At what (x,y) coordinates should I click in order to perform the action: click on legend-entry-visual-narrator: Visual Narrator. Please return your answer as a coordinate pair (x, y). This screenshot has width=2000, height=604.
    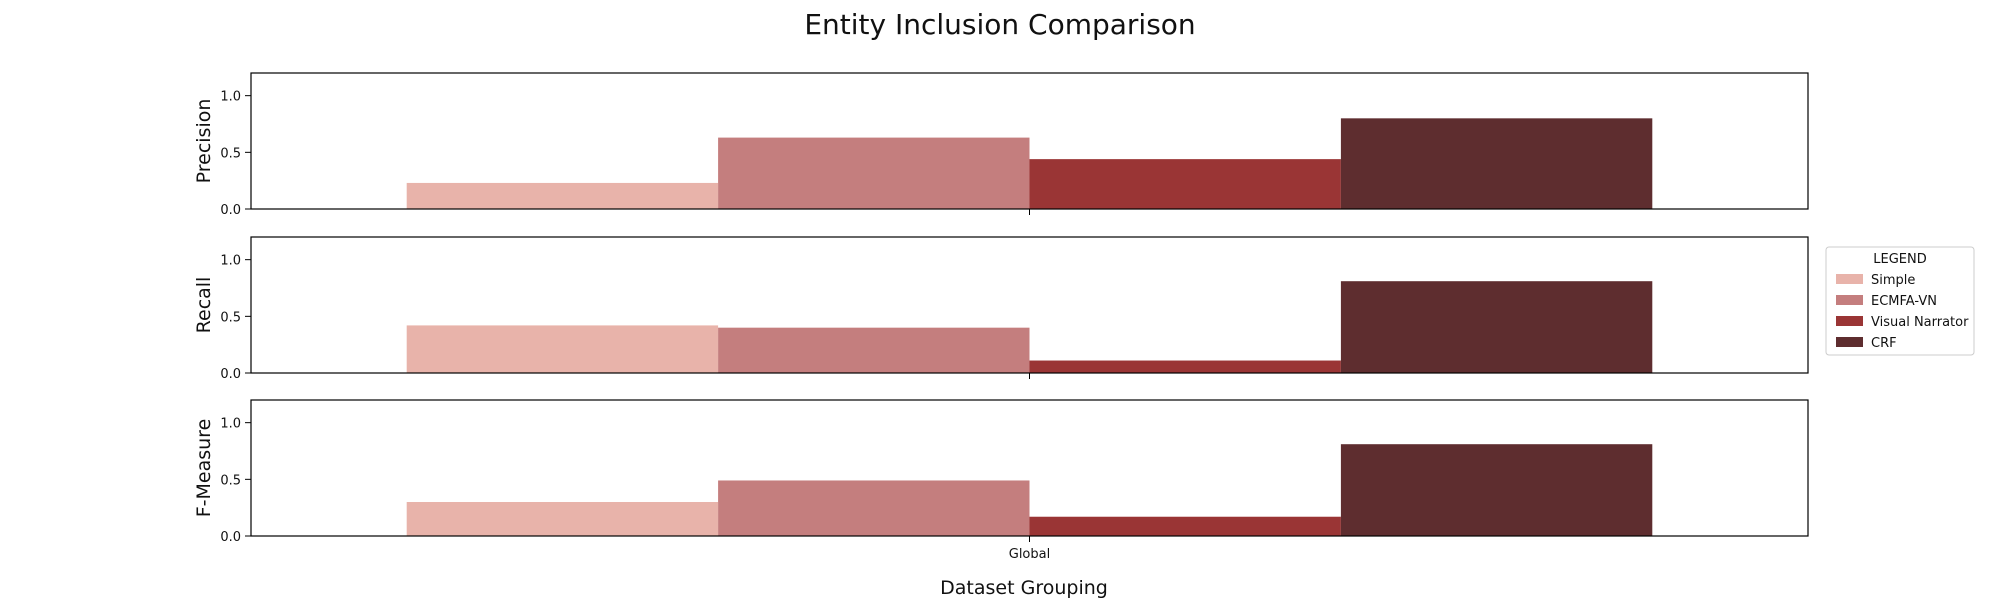
    Looking at the image, I should click on (1920, 322).